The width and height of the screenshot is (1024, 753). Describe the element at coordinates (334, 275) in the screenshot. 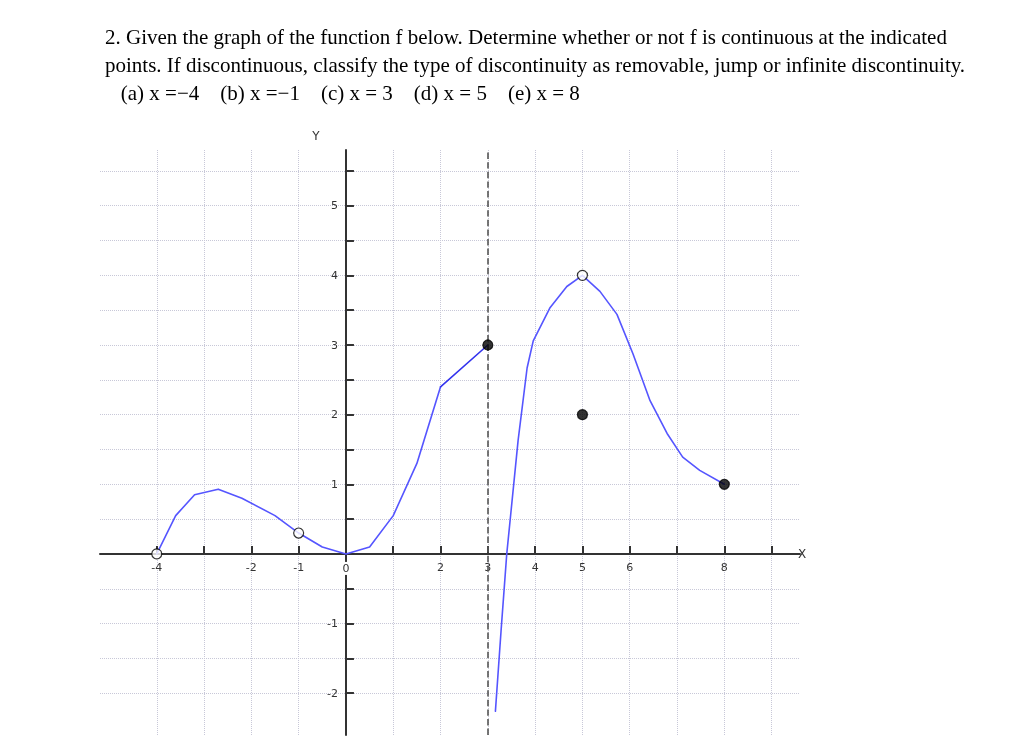

I see `y-tick-label: 4` at that location.